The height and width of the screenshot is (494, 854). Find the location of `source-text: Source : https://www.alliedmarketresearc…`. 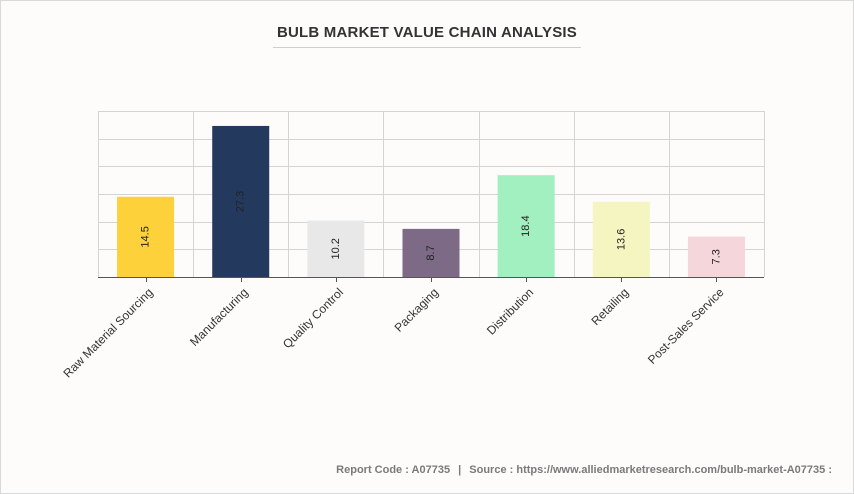

source-text: Source : https://www.alliedmarketresearc… is located at coordinates (650, 470).